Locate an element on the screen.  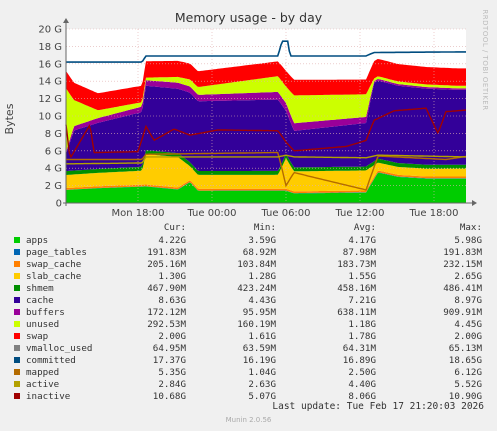
line-inactive is located at coordinates (266, 133).